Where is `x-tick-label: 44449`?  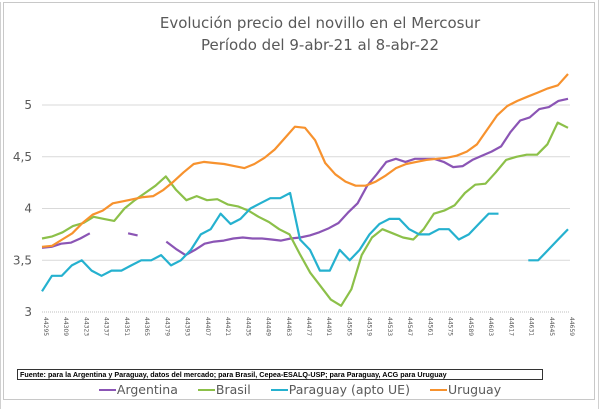 x-tick-label: 44449 is located at coordinates (268, 326).